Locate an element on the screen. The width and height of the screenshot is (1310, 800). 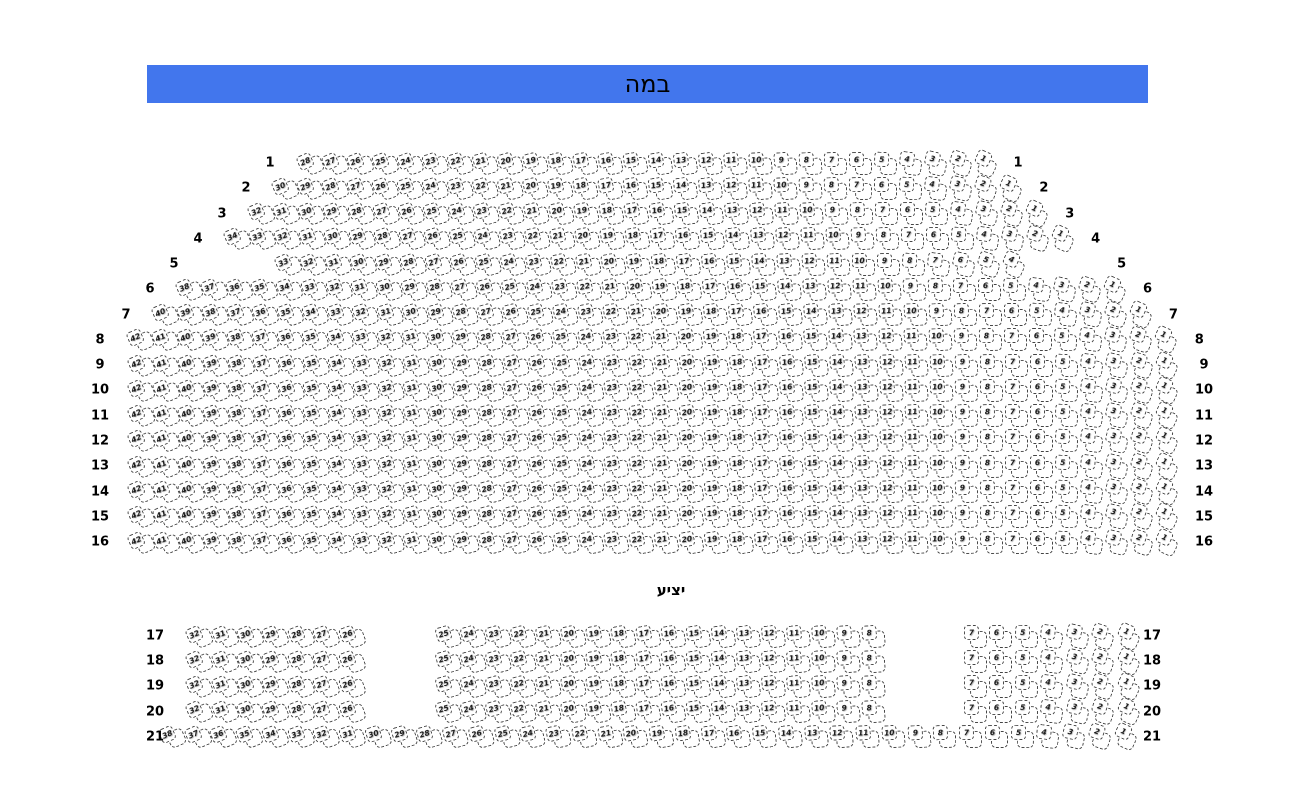
seat: 33 is located at coordinates (366, 516).